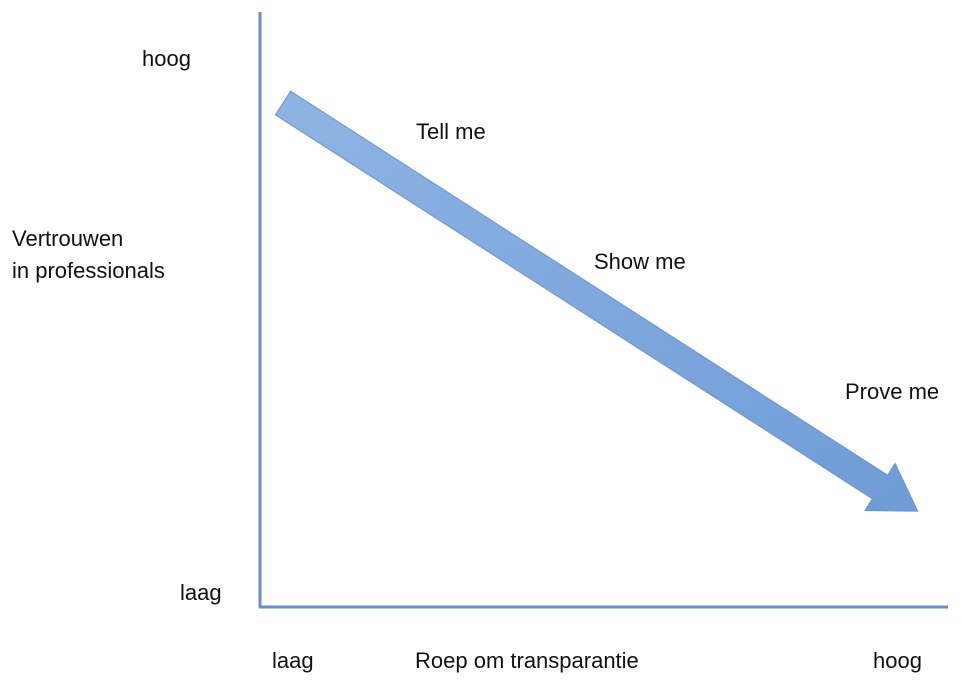 The height and width of the screenshot is (680, 961). I want to click on y-high-label: hoog, so click(166, 58).